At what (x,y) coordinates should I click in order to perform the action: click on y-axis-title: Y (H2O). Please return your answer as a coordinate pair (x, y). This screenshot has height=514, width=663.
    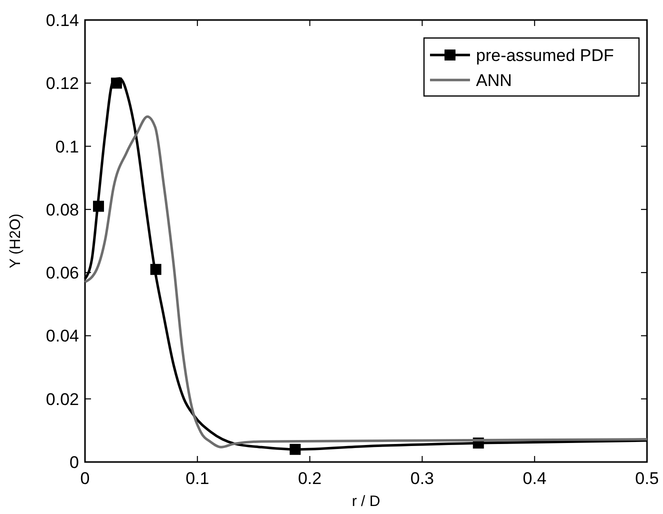
    Looking at the image, I should click on (15, 241).